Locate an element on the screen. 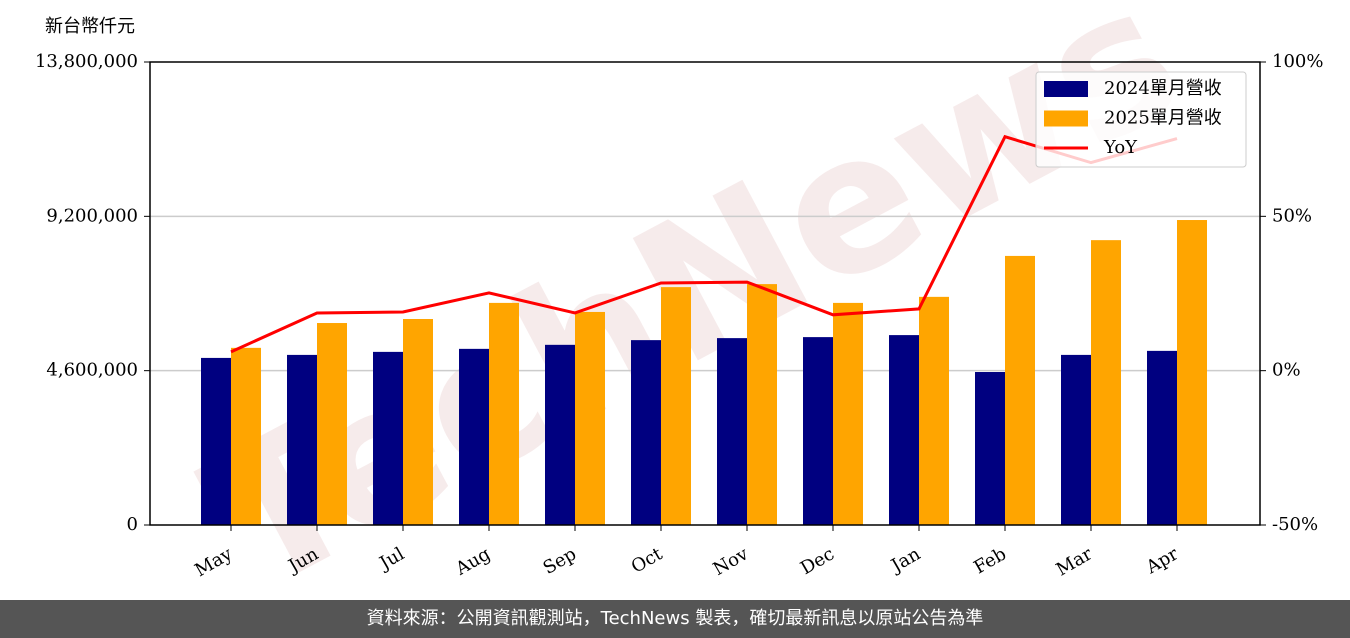 This screenshot has width=1350, height=638. y-tick-label: 13,800,000 is located at coordinates (86, 61).